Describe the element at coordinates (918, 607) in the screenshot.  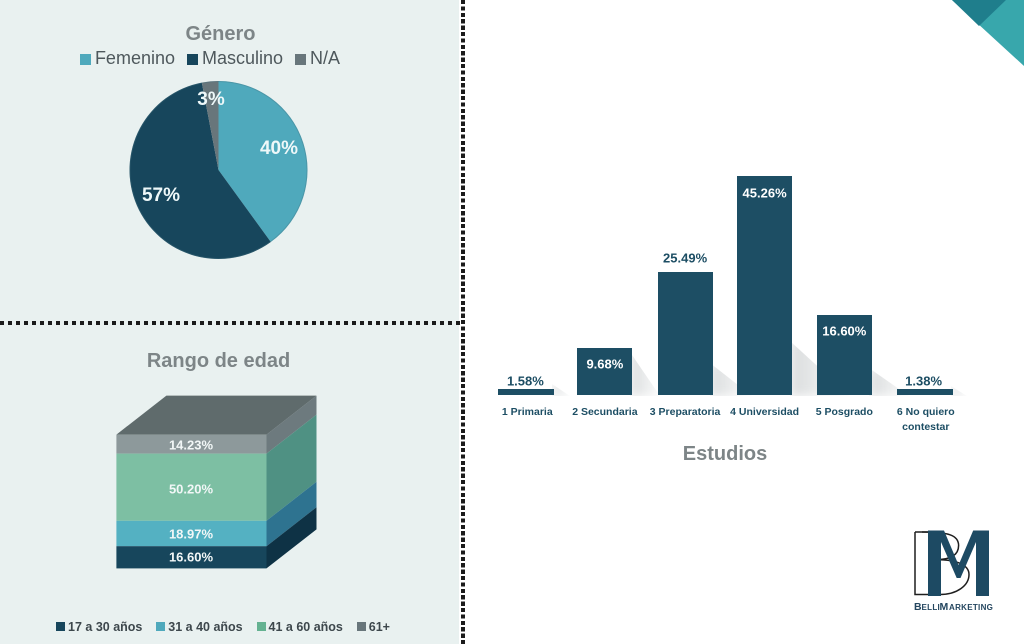
I see `svg-text: B` at that location.